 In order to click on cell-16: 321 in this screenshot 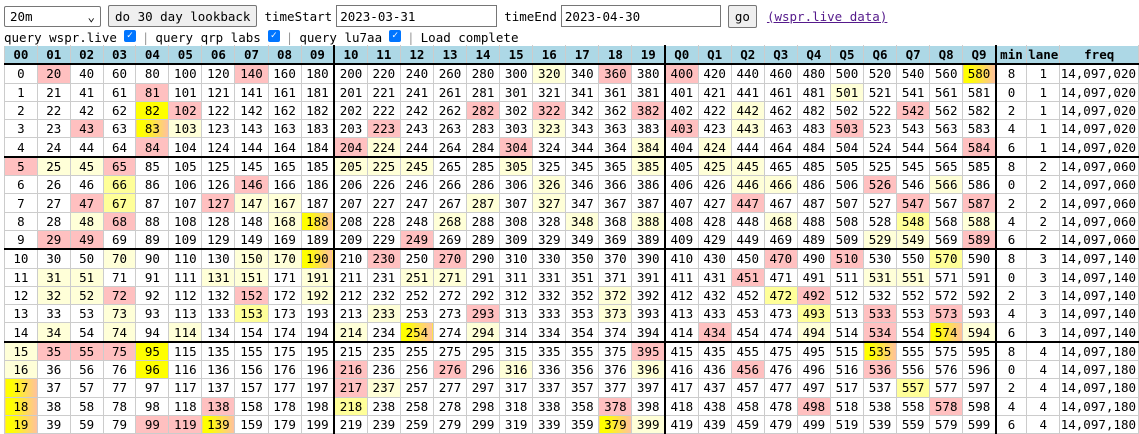, I will do `click(549, 92)`.